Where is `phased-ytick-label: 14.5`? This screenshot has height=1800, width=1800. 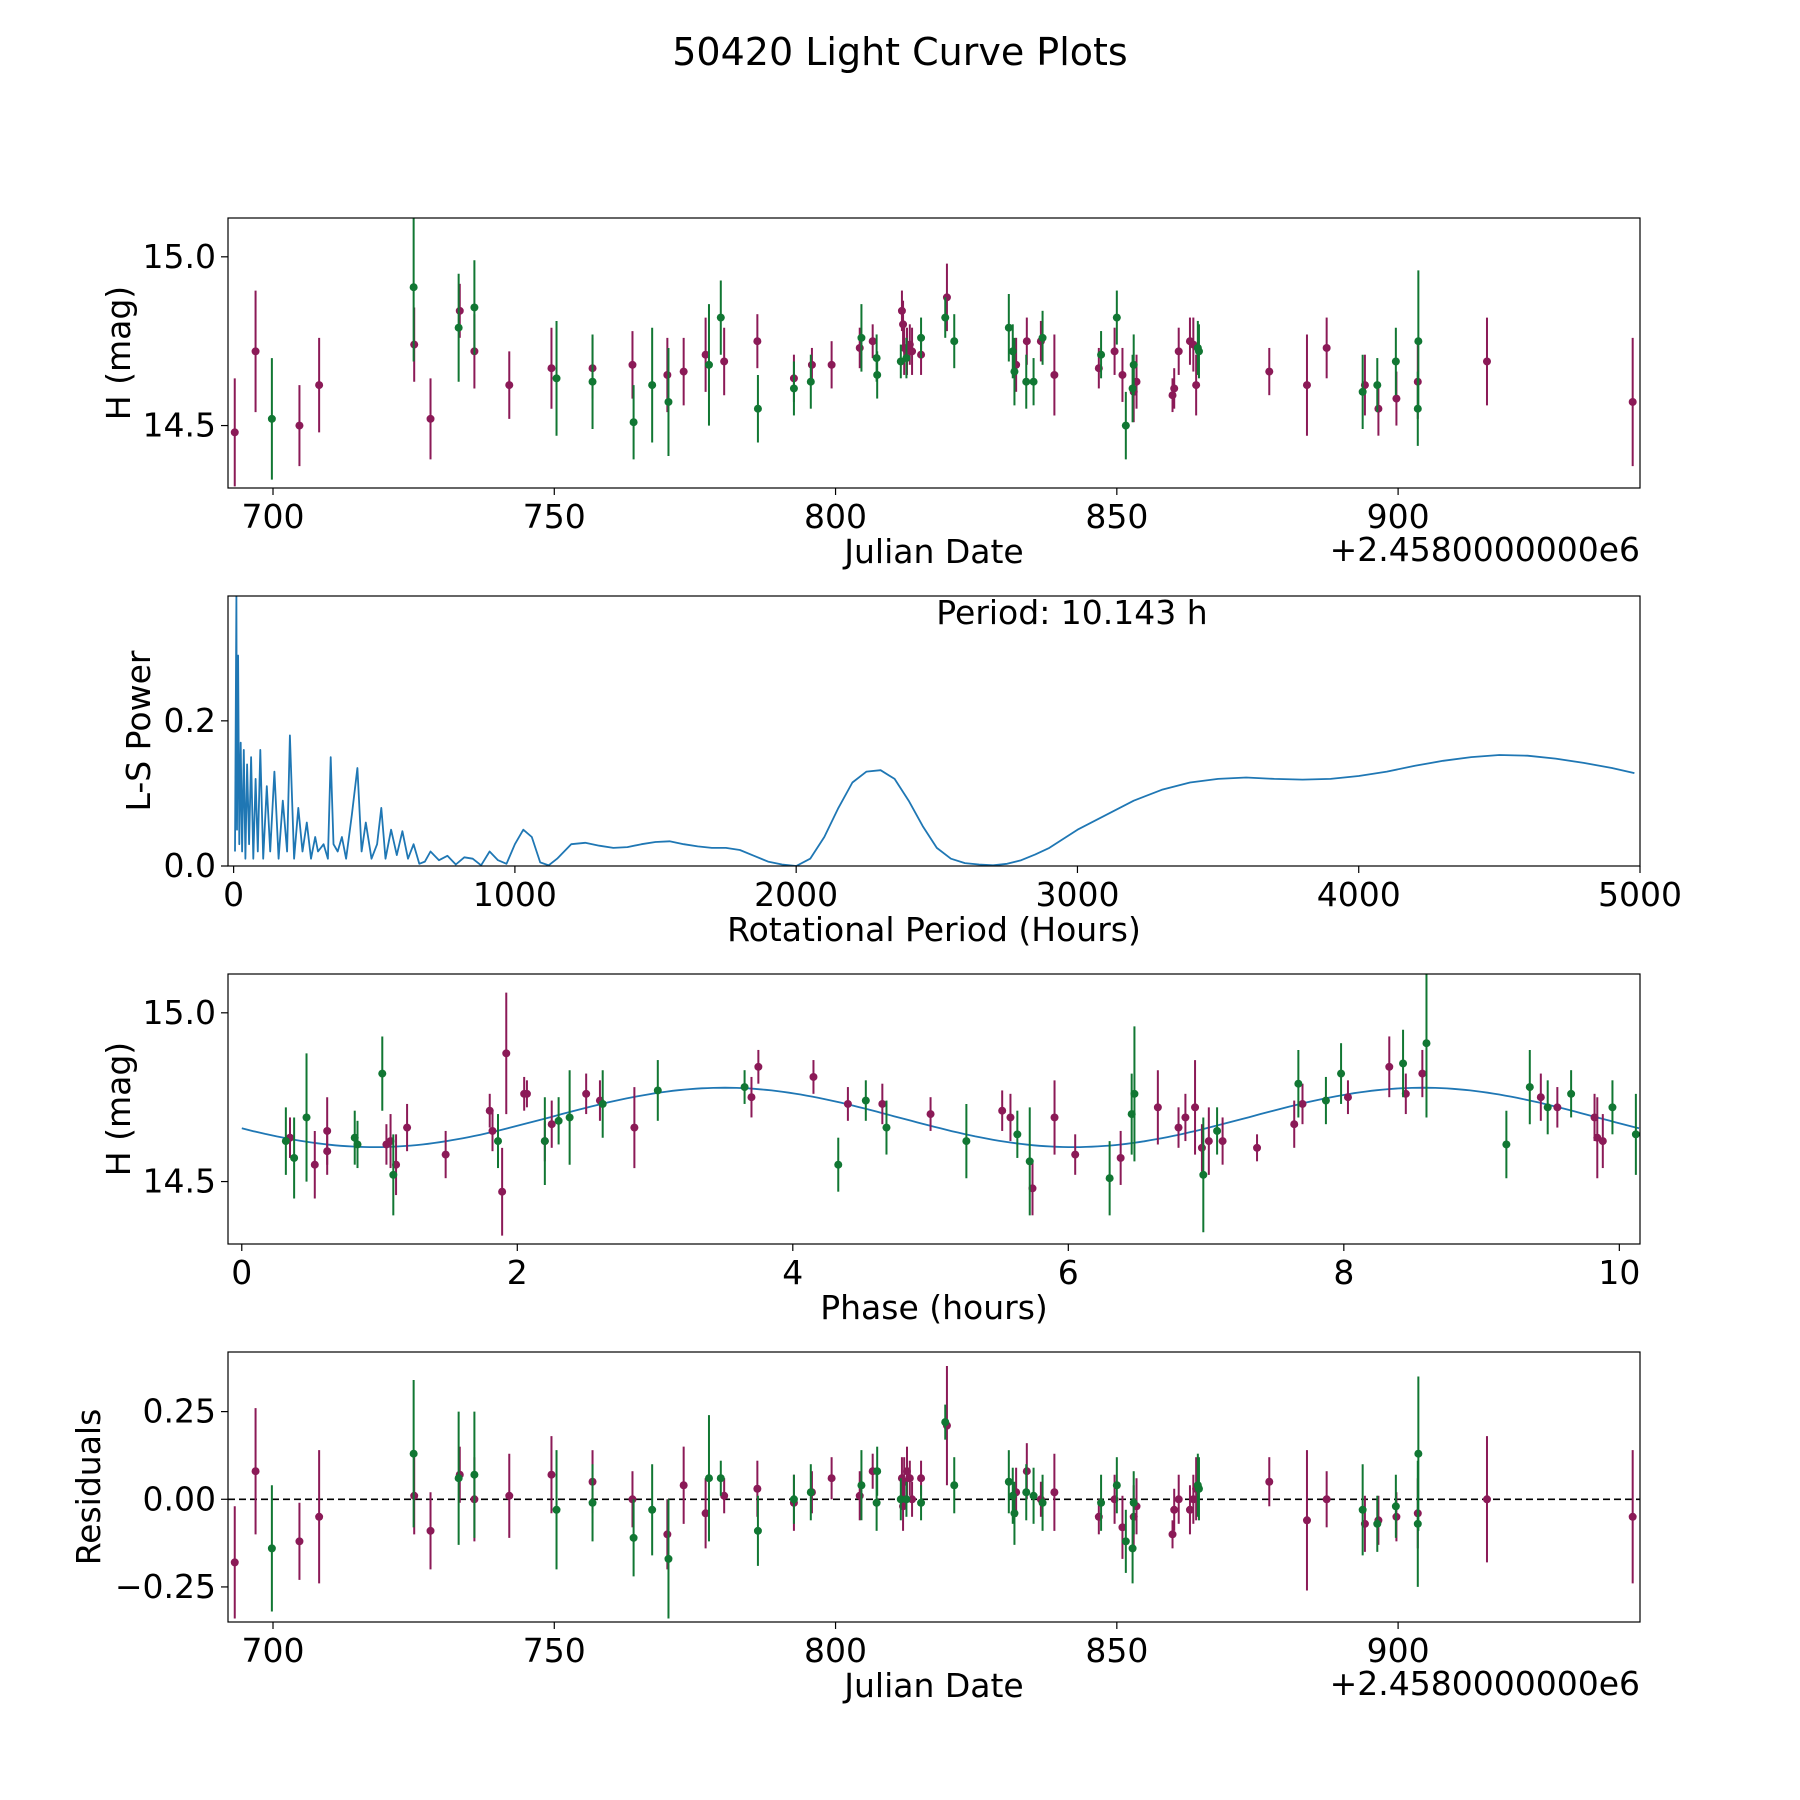 phased-ytick-label: 14.5 is located at coordinates (179, 1181).